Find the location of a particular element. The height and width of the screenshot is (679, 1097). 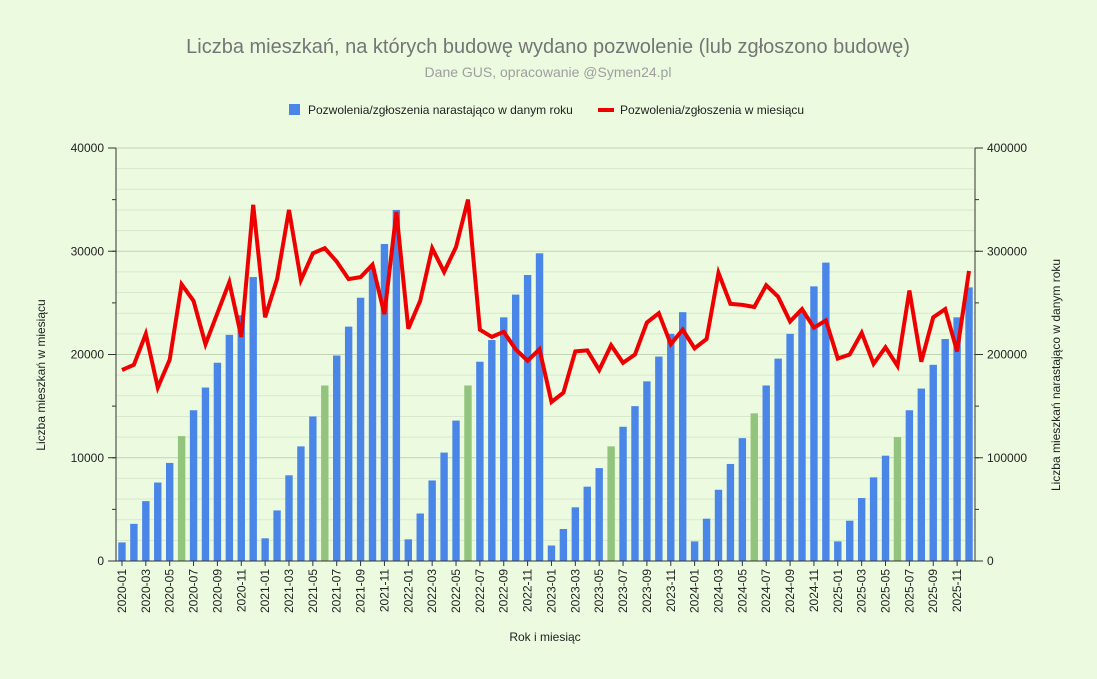

legend-label-line: Pozwolenia/zgłoszenia w miesiącu is located at coordinates (712, 110).